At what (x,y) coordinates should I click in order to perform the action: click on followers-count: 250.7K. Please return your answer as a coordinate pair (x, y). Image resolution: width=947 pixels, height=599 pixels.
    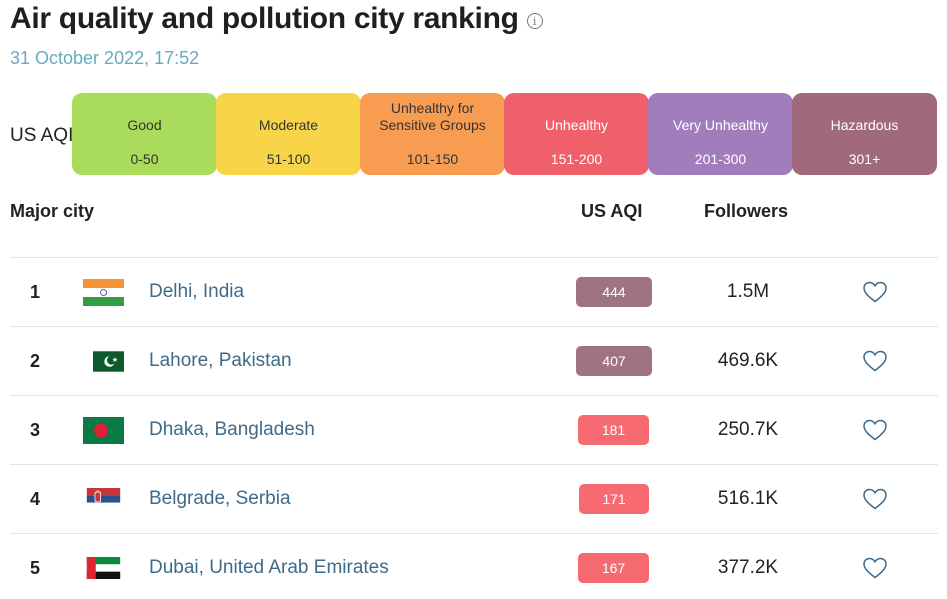
    Looking at the image, I should click on (748, 429).